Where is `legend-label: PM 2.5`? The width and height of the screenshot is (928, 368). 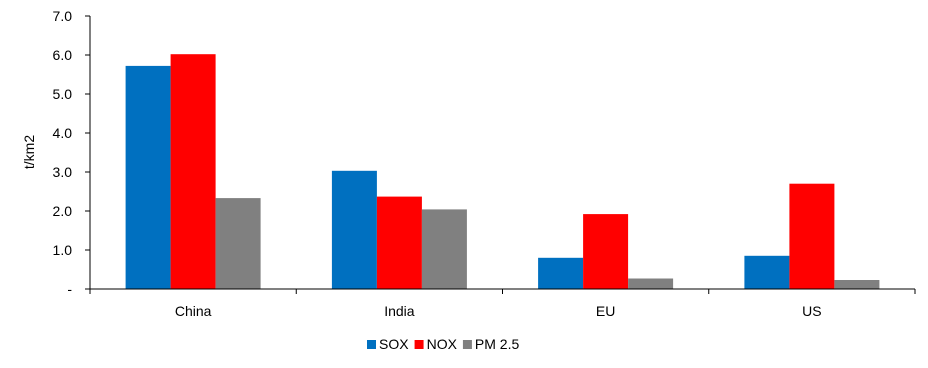 legend-label: PM 2.5 is located at coordinates (497, 344).